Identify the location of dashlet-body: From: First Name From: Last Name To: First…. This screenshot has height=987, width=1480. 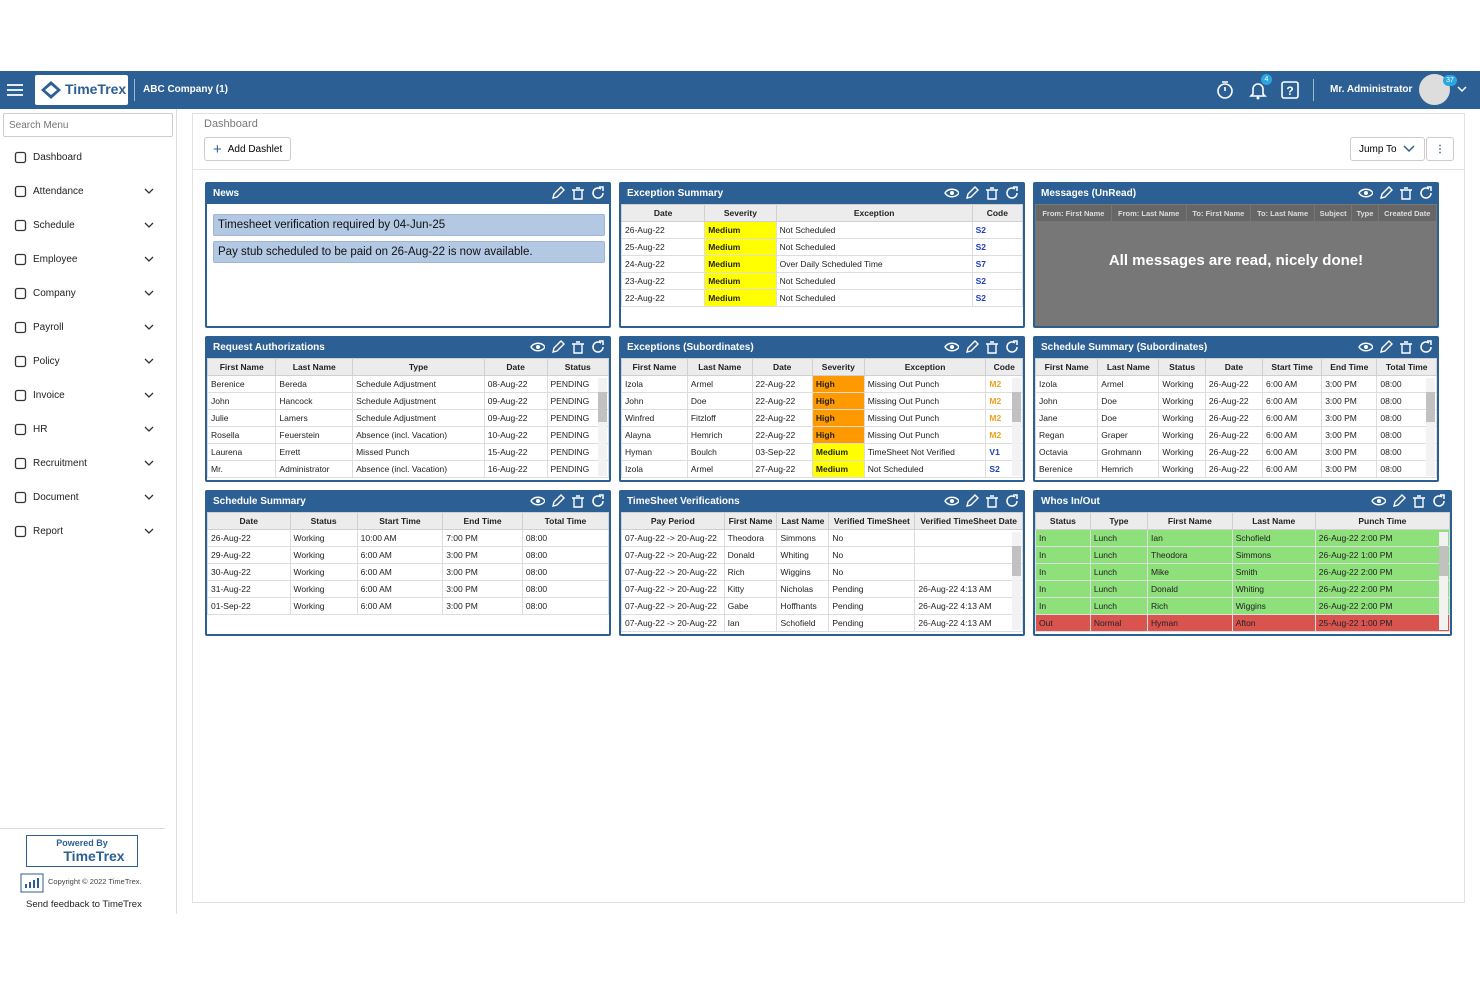
(1236, 265).